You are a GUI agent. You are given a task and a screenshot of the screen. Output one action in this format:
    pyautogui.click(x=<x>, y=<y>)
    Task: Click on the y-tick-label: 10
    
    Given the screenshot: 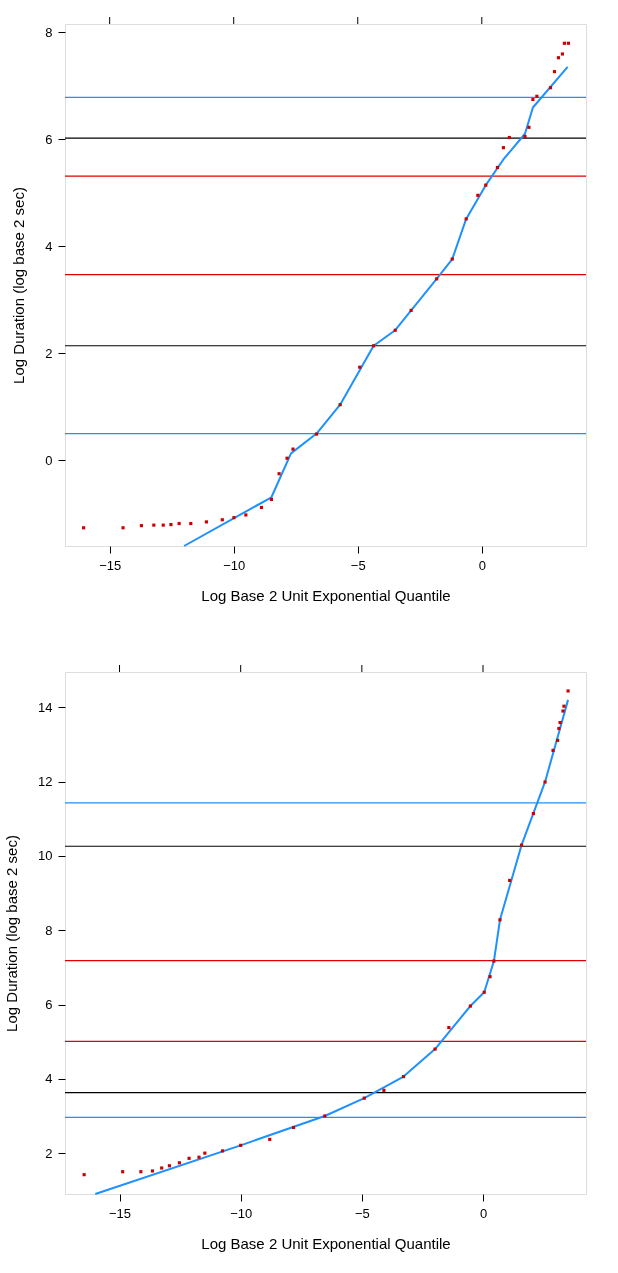 What is the action you would take?
    pyautogui.click(x=45, y=856)
    